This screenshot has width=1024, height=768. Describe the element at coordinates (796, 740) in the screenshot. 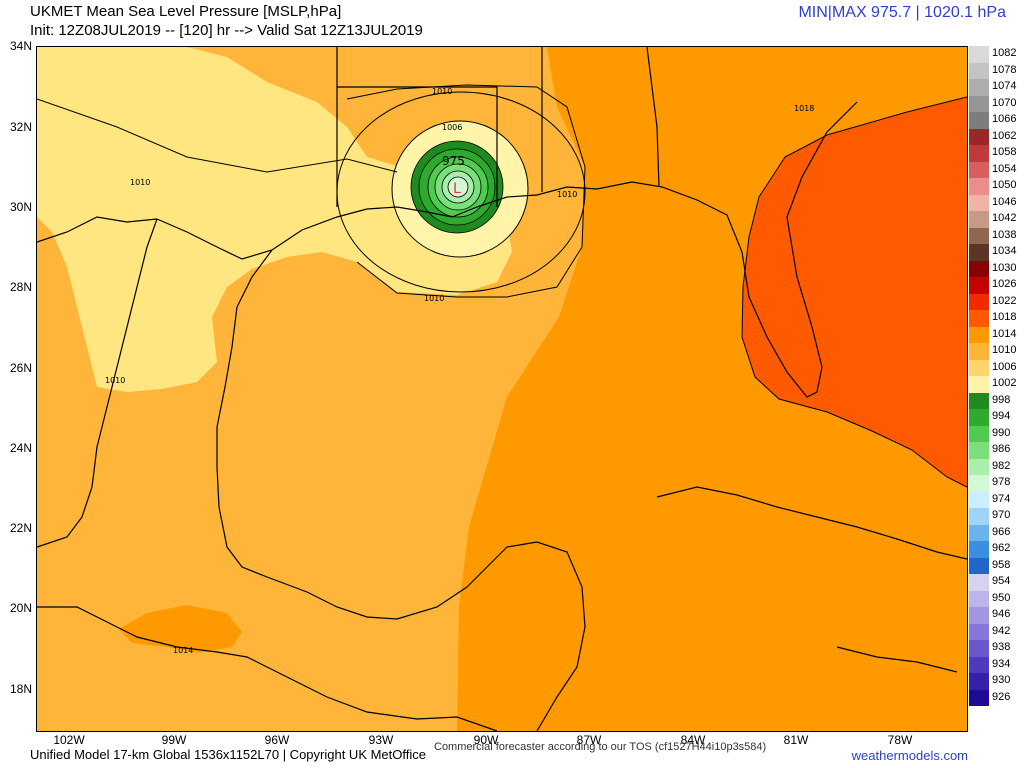

I see `lon-label-81w: 81W` at that location.